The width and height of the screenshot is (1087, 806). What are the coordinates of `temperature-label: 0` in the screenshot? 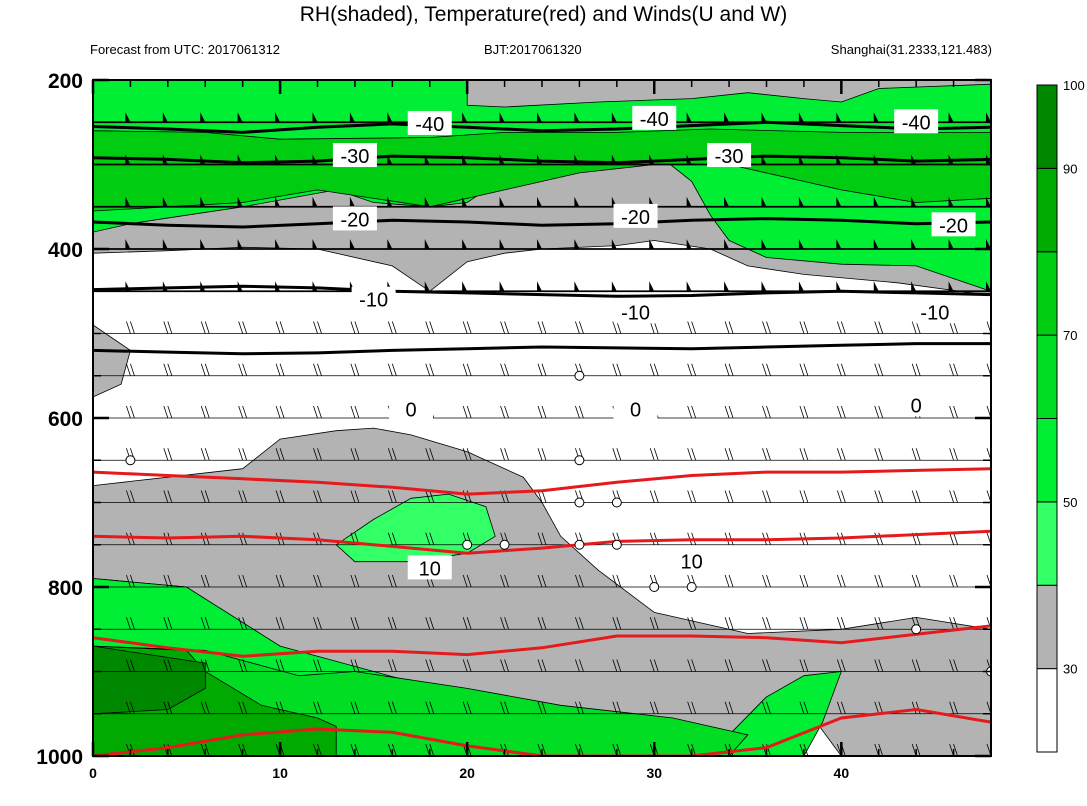 It's located at (635, 411).